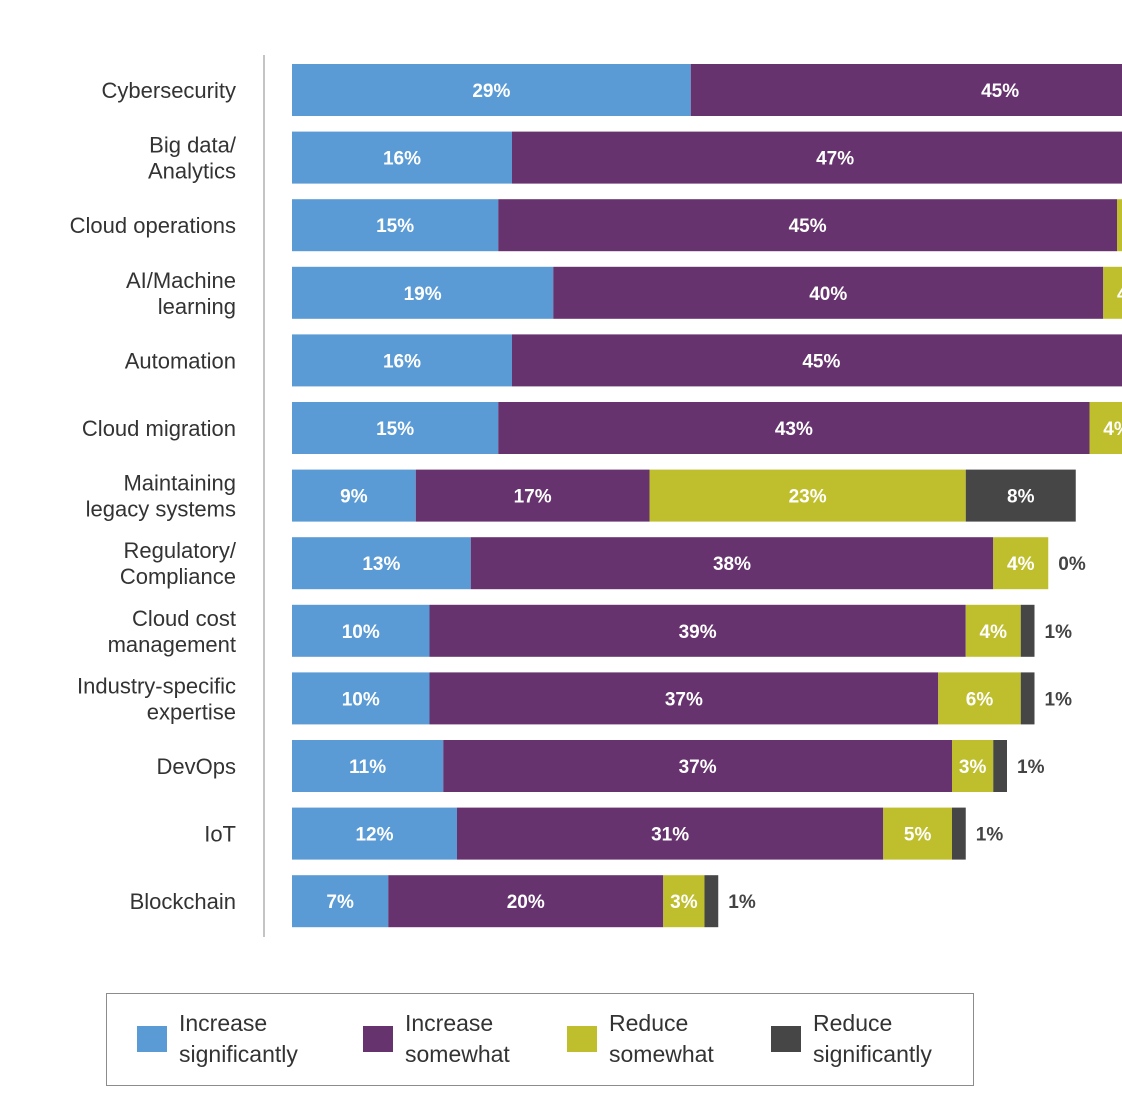  I want to click on bar-segment-reduce-significantly-iot, so click(959, 833).